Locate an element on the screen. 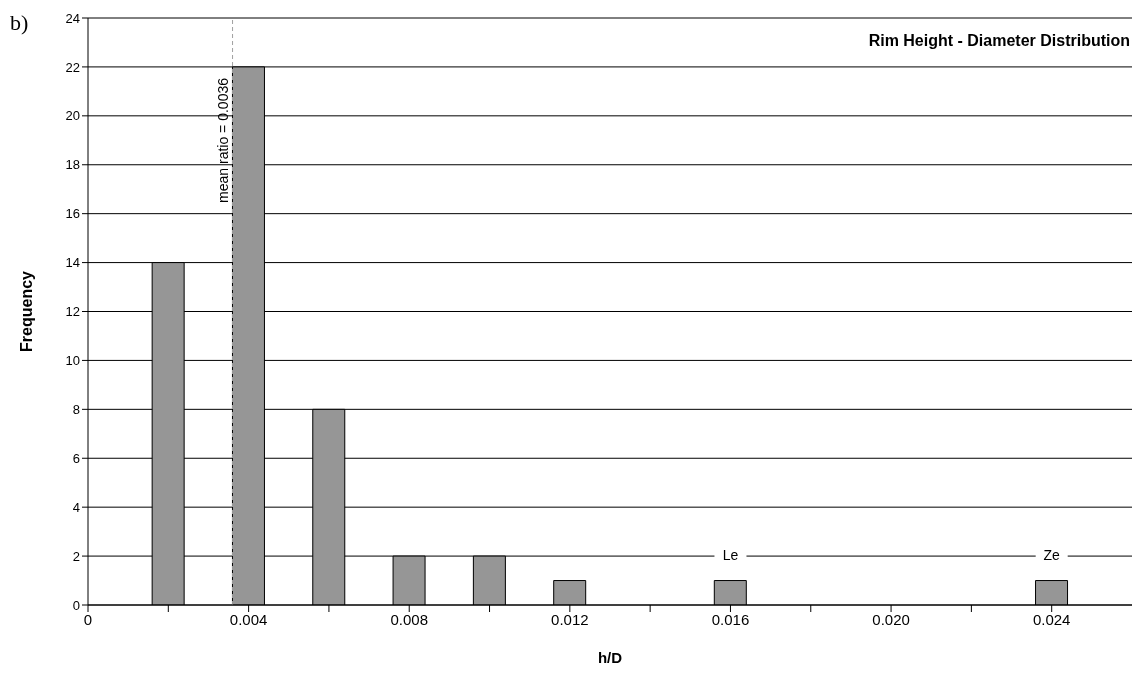 The width and height of the screenshot is (1146, 693). y-tick-label: 4 is located at coordinates (76, 507).